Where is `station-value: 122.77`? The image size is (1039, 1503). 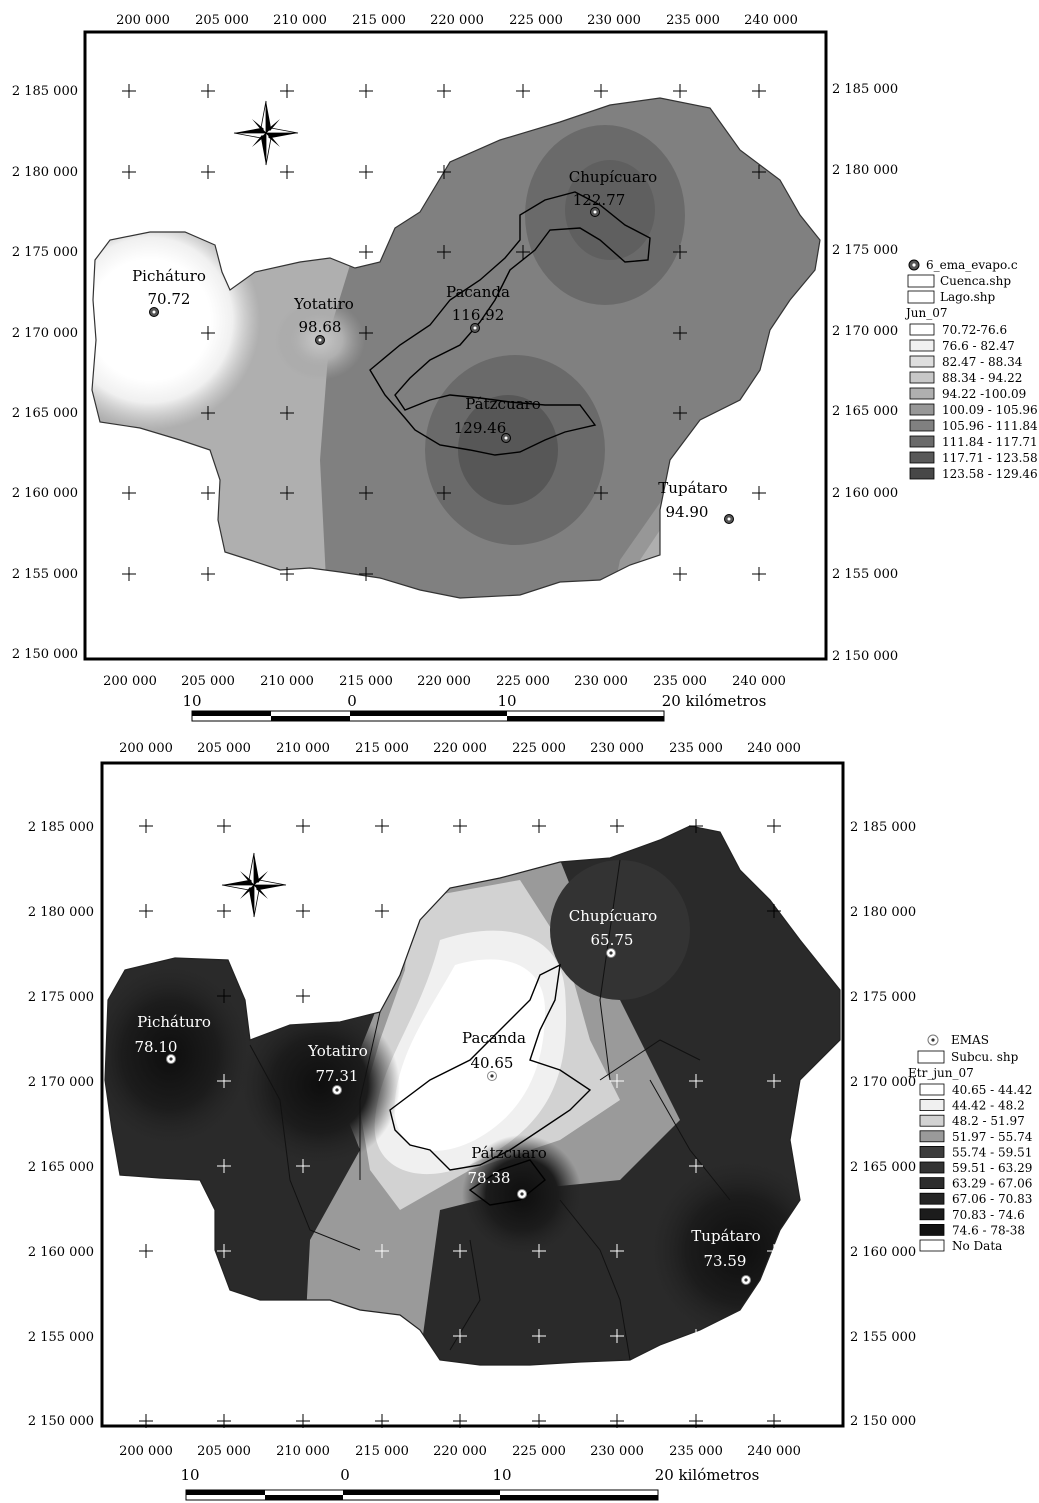
station-value: 122.77 is located at coordinates (599, 200).